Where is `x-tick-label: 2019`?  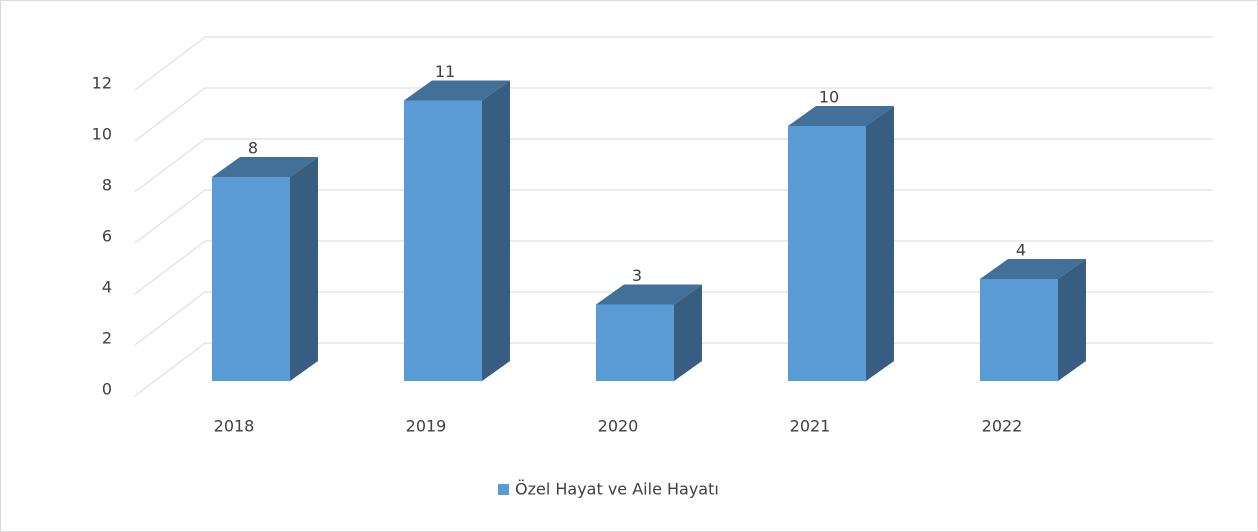
x-tick-label: 2019 is located at coordinates (426, 426).